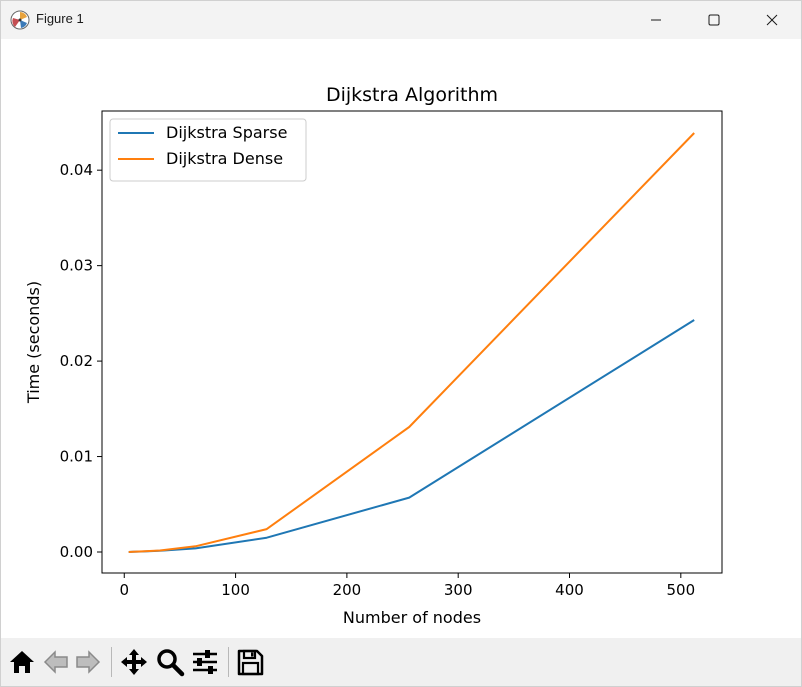 The height and width of the screenshot is (687, 802). I want to click on legend-label: Dijkstra Sparse, so click(226, 132).